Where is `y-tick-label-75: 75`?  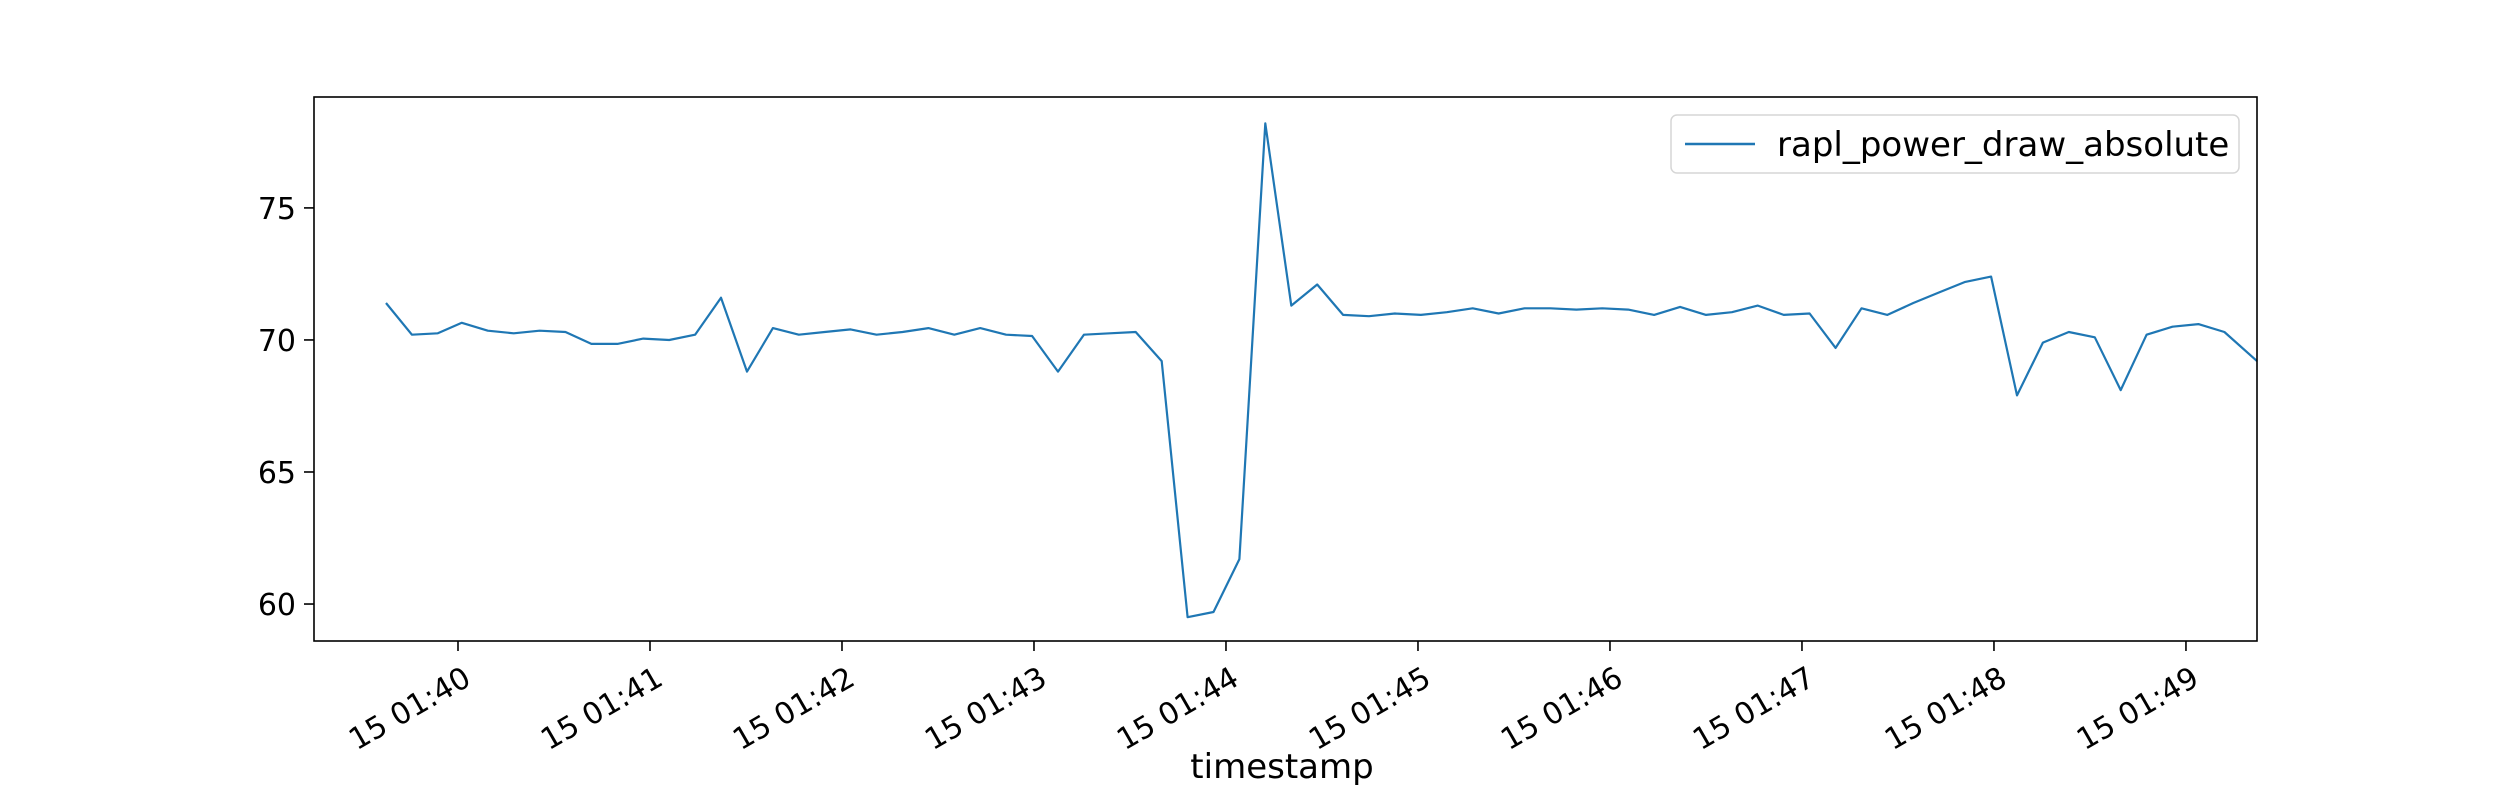
y-tick-label-75: 75 is located at coordinates (277, 209).